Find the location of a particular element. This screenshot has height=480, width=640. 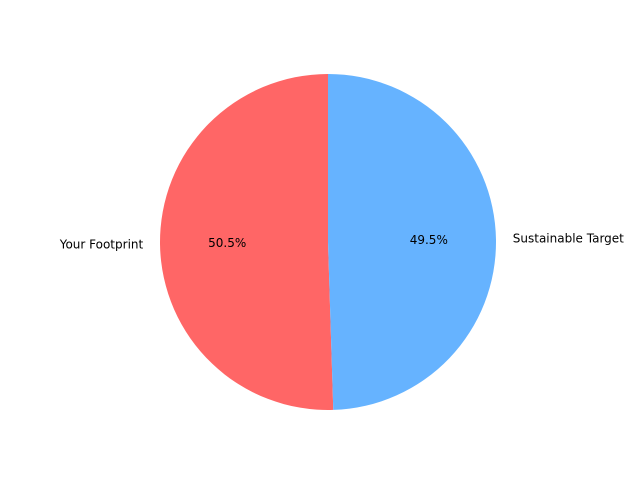

slice-percent-sustainable-target: 49.5% is located at coordinates (429, 240).